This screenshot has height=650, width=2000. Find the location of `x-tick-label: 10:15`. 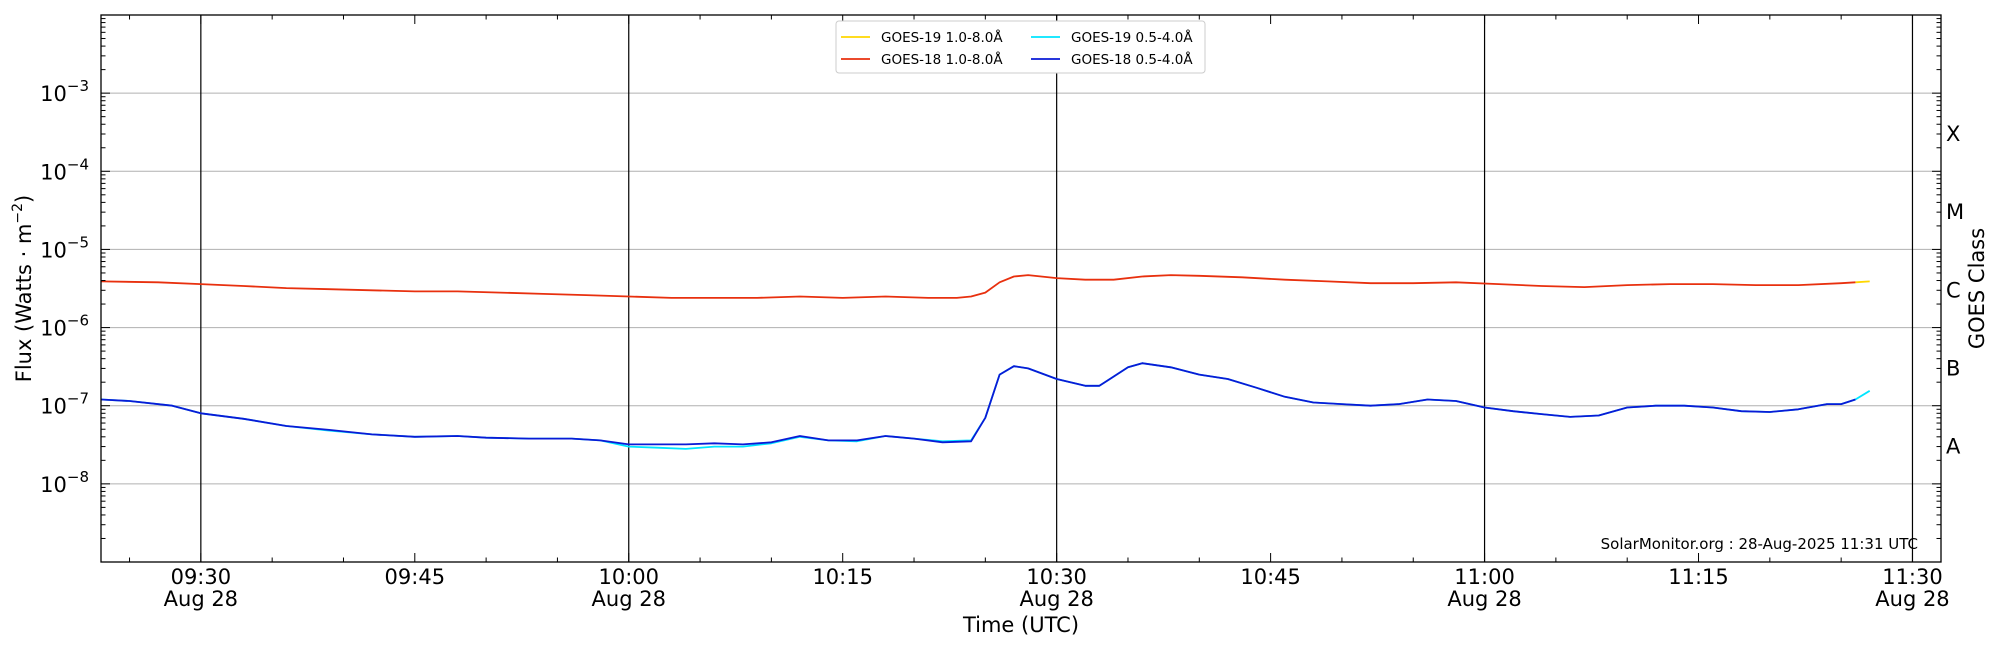

x-tick-label: 10:15 is located at coordinates (842, 577).